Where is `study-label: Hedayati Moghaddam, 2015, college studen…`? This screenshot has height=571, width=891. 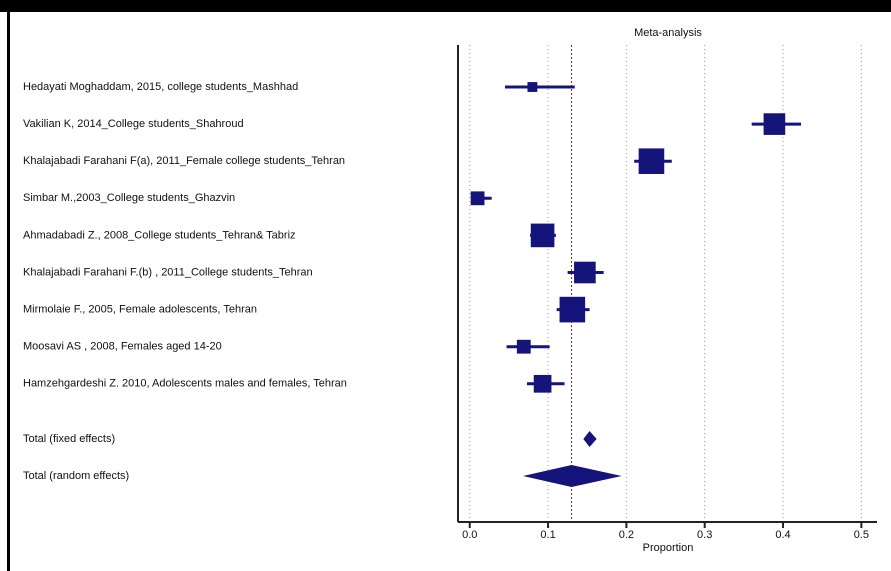
study-label: Hedayati Moghaddam, 2015, college studen… is located at coordinates (160, 87).